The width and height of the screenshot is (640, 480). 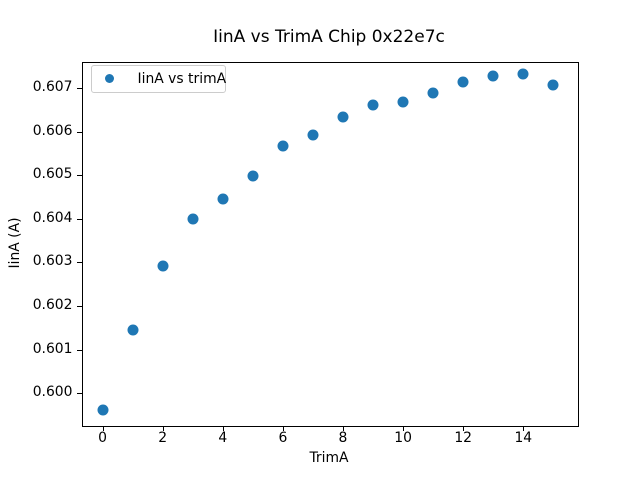 What do you see at coordinates (329, 37) in the screenshot?
I see `chart-title: IinA vs TrimA Chip 0x22e7c` at bounding box center [329, 37].